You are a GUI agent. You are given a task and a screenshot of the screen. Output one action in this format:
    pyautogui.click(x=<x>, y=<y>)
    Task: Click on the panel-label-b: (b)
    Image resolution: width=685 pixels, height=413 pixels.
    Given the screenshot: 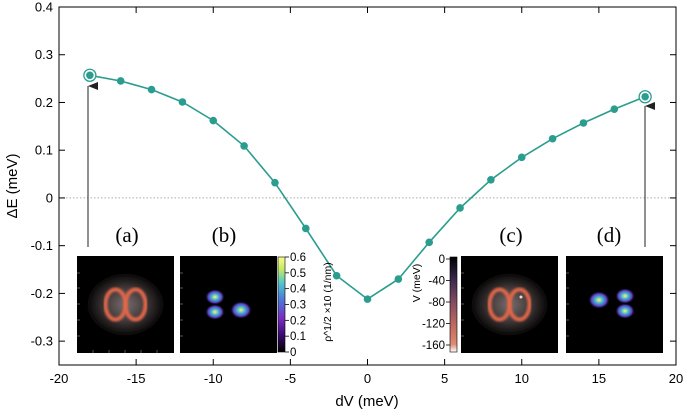 What is the action you would take?
    pyautogui.click(x=224, y=235)
    